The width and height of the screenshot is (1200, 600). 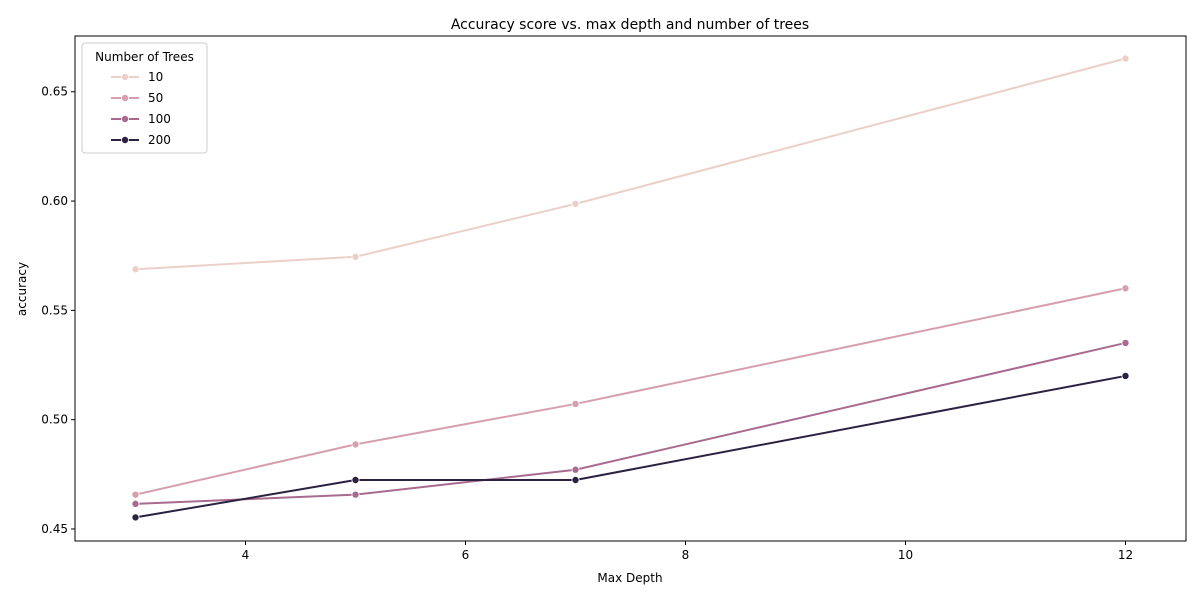 What do you see at coordinates (54, 92) in the screenshot?
I see `y-tick-label: 0.65` at bounding box center [54, 92].